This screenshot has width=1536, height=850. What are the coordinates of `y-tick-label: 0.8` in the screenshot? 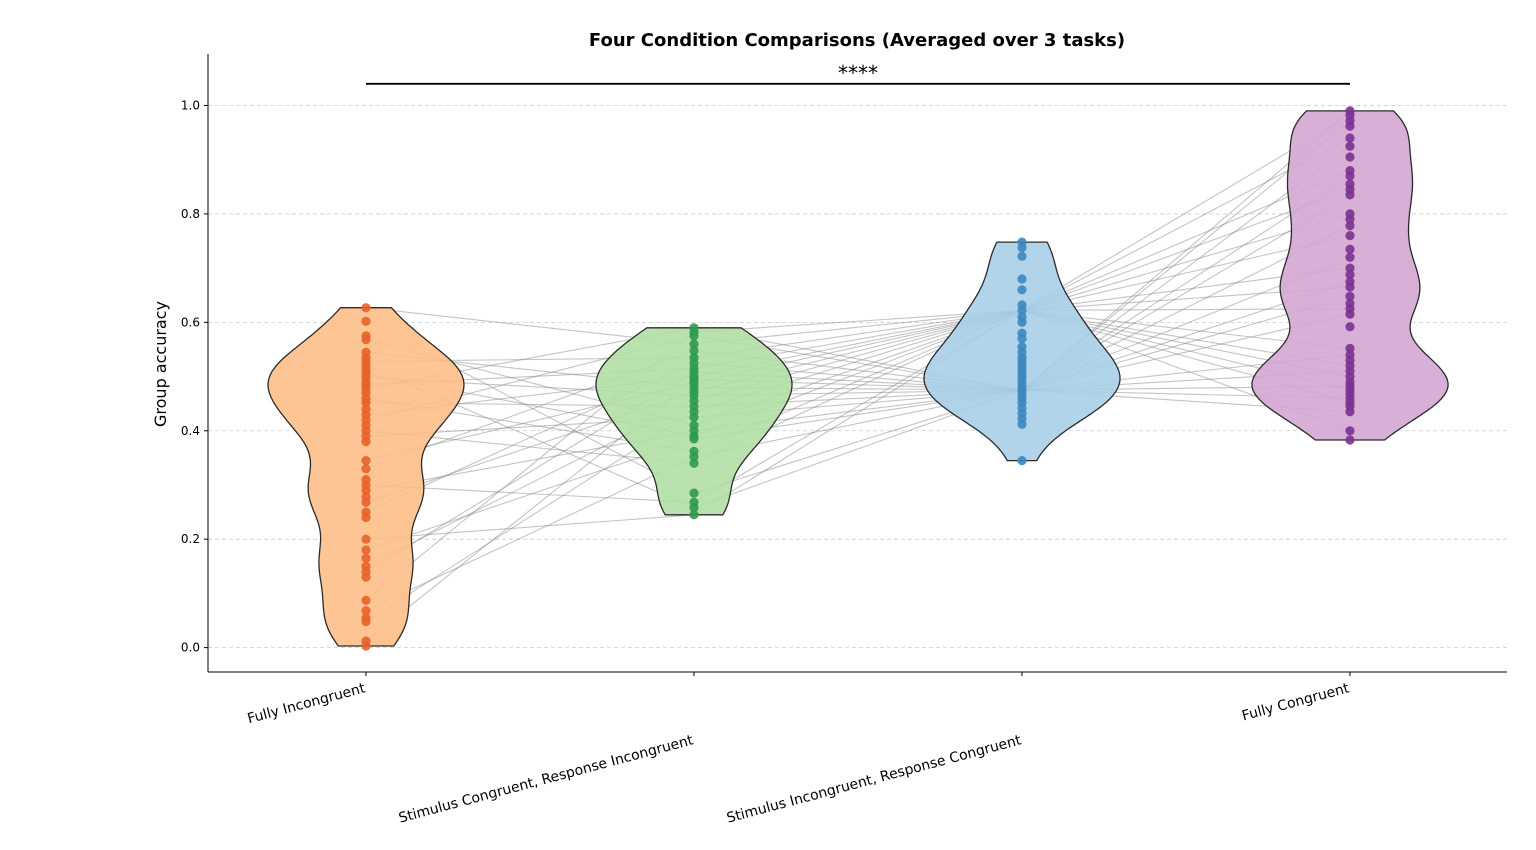 It's located at (190, 214).